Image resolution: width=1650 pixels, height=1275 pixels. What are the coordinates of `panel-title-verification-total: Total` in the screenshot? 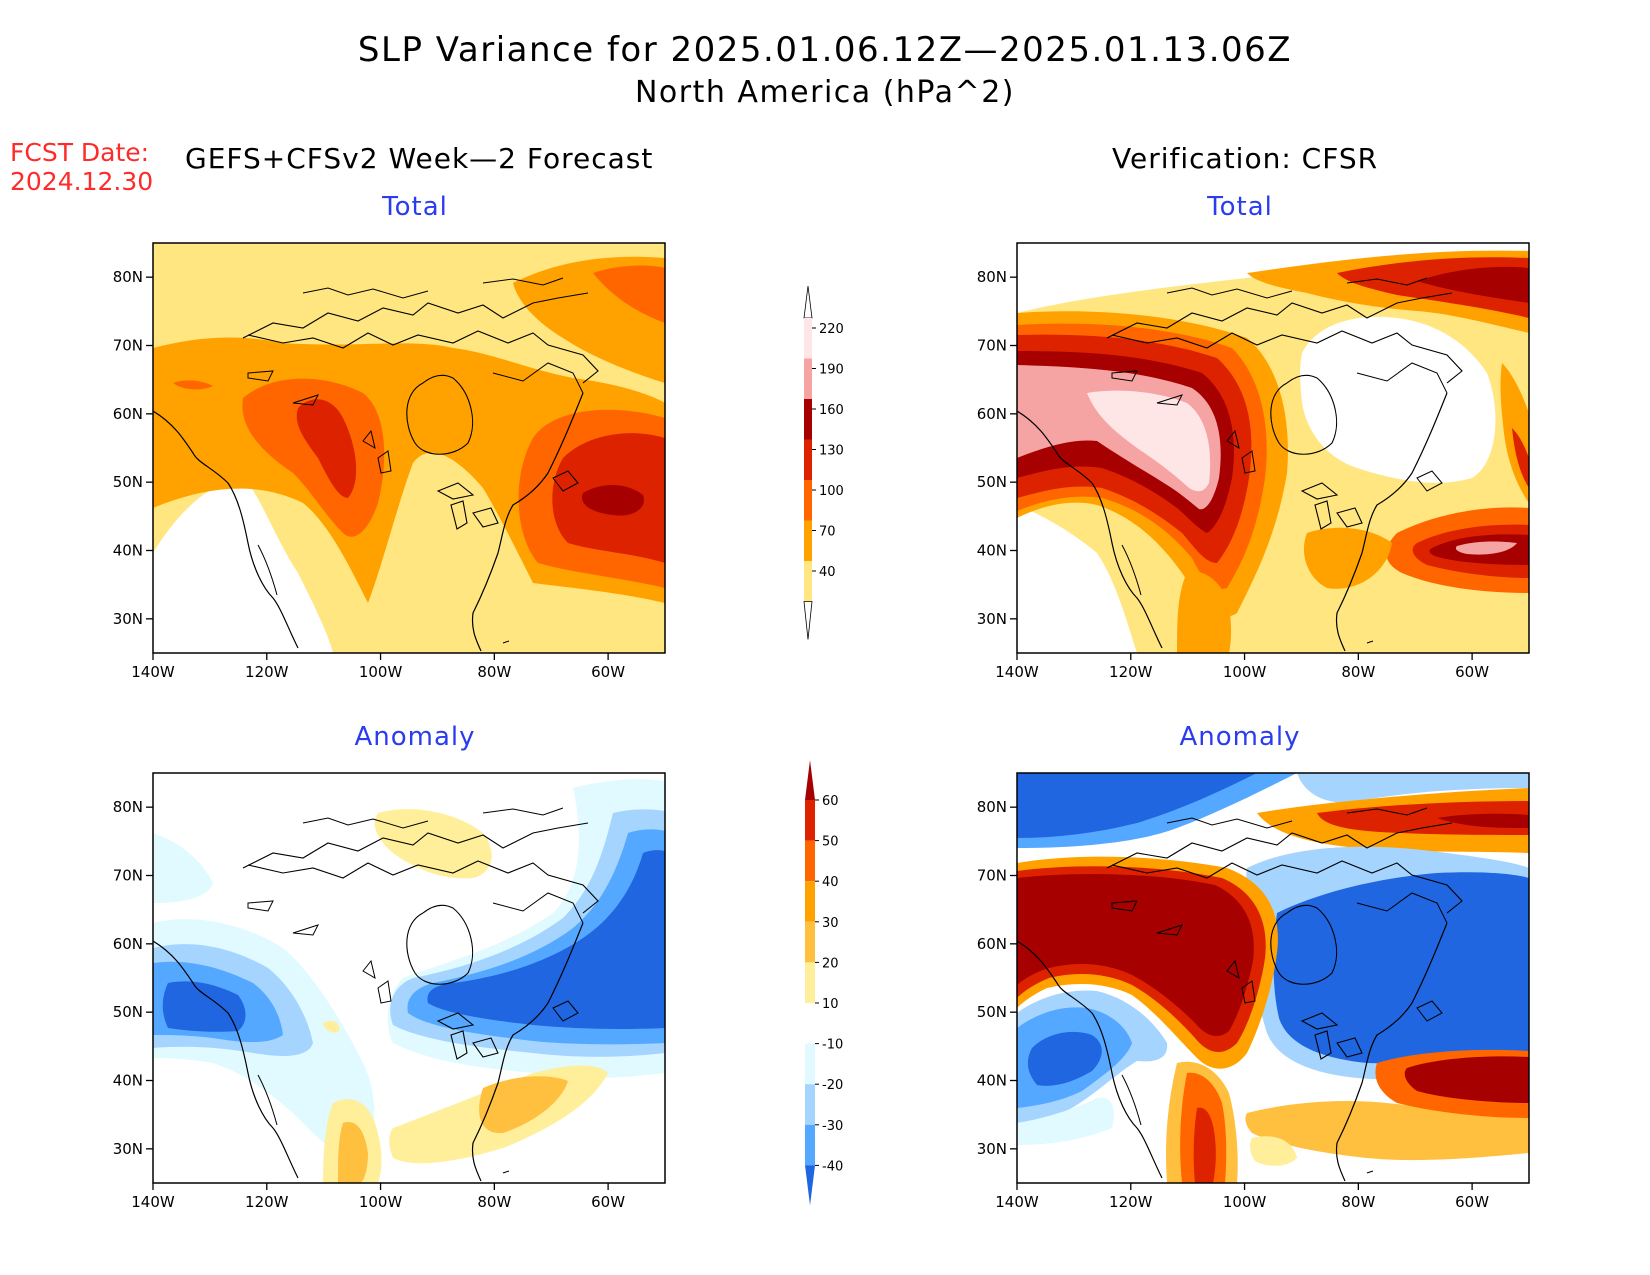 It's located at (1240, 207).